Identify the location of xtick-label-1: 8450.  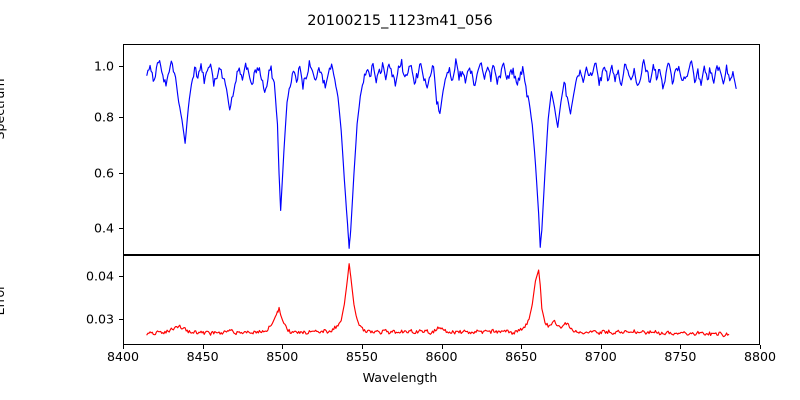
(202, 356).